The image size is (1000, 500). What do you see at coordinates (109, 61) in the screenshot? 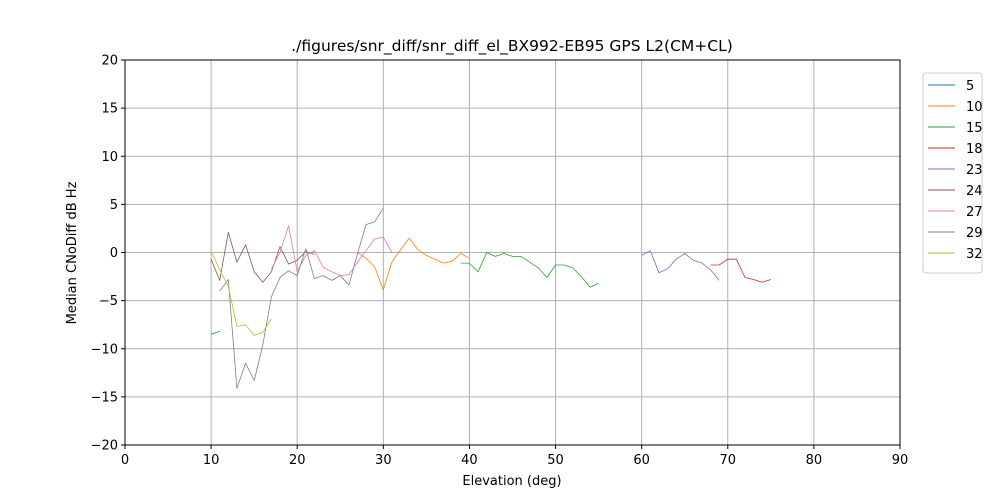
I see `y-tick-label: 20` at bounding box center [109, 61].